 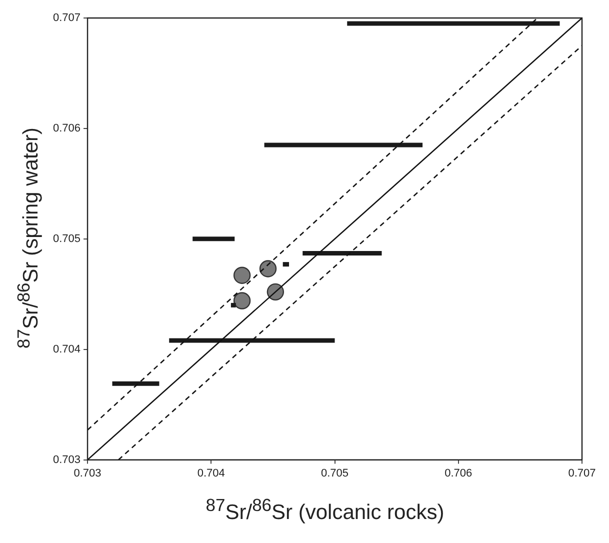 I want to click on x-tick-label: 0.707, so click(x=582, y=473).